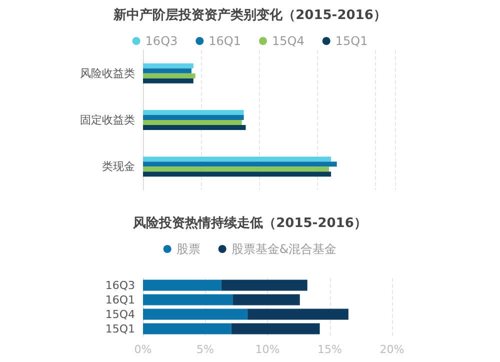 This screenshot has height=362, width=500. What do you see at coordinates (161, 41) in the screenshot?
I see `legend-label: 16Q3` at bounding box center [161, 41].